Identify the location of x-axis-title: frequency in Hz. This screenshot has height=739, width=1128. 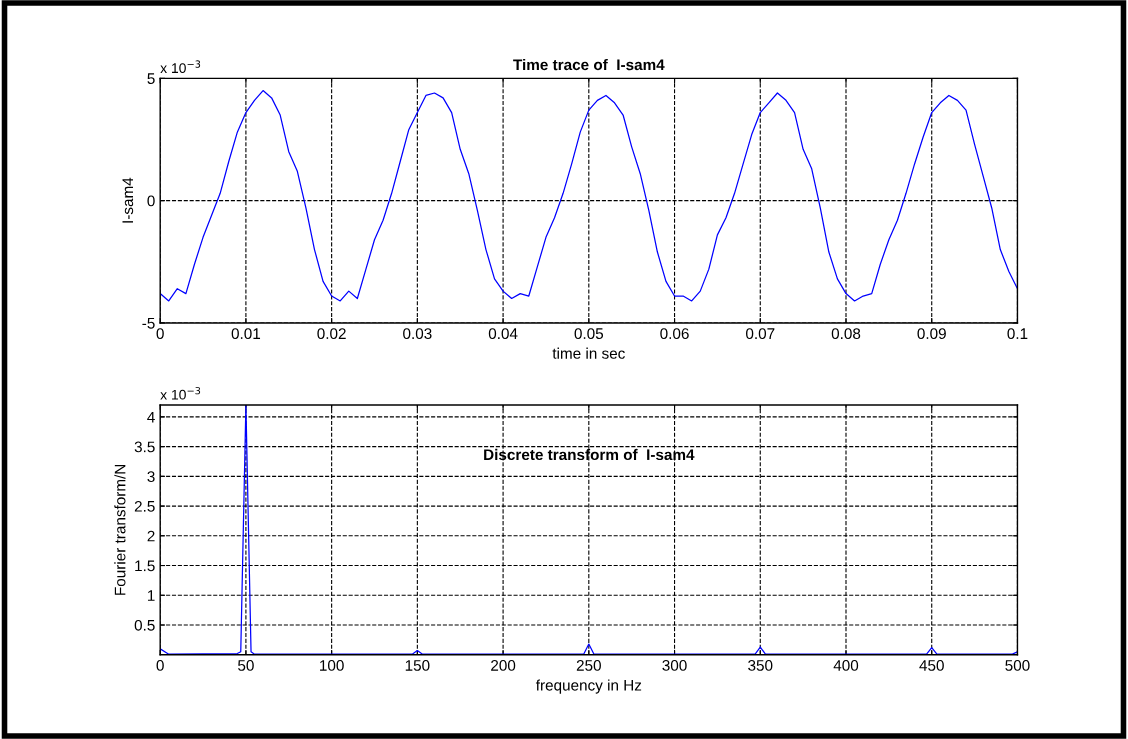
(588, 686).